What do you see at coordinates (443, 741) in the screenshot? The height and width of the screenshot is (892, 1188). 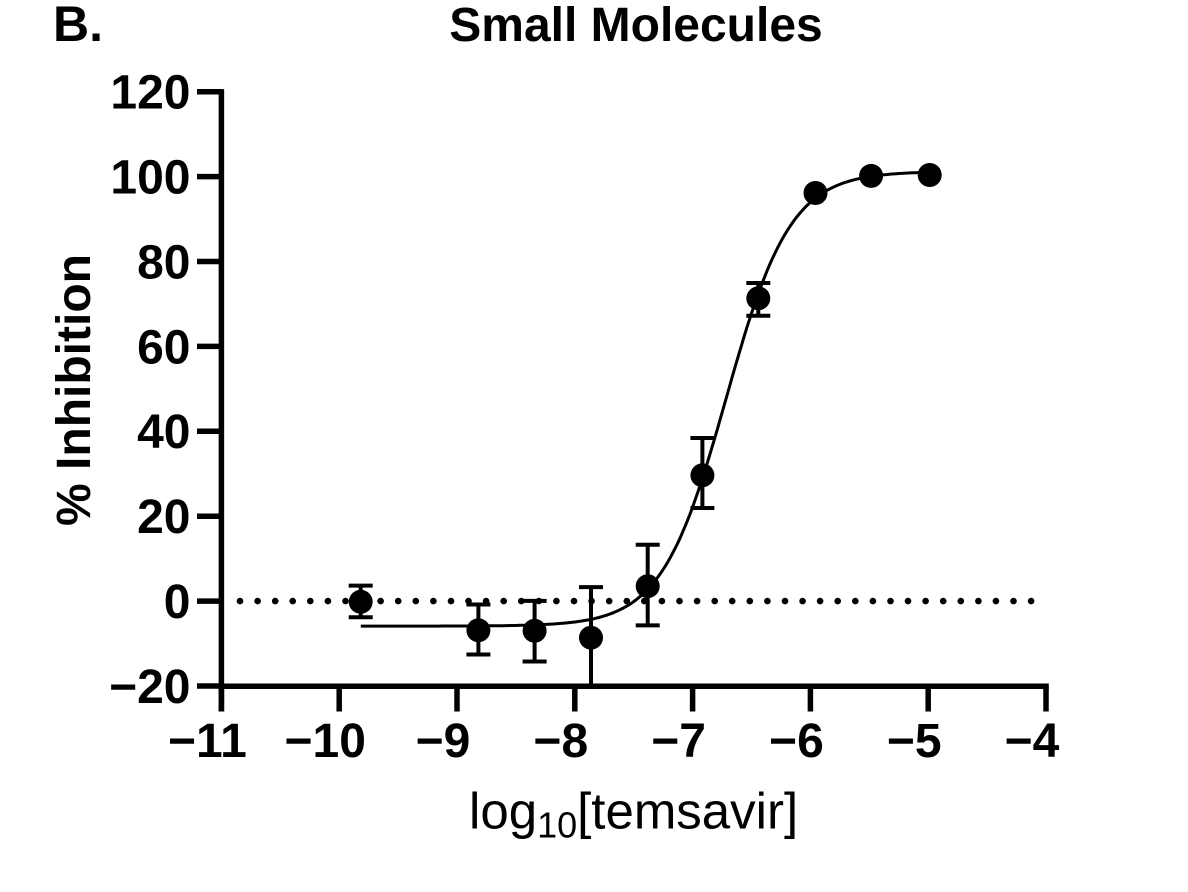 I see `svg-text: −9` at bounding box center [443, 741].